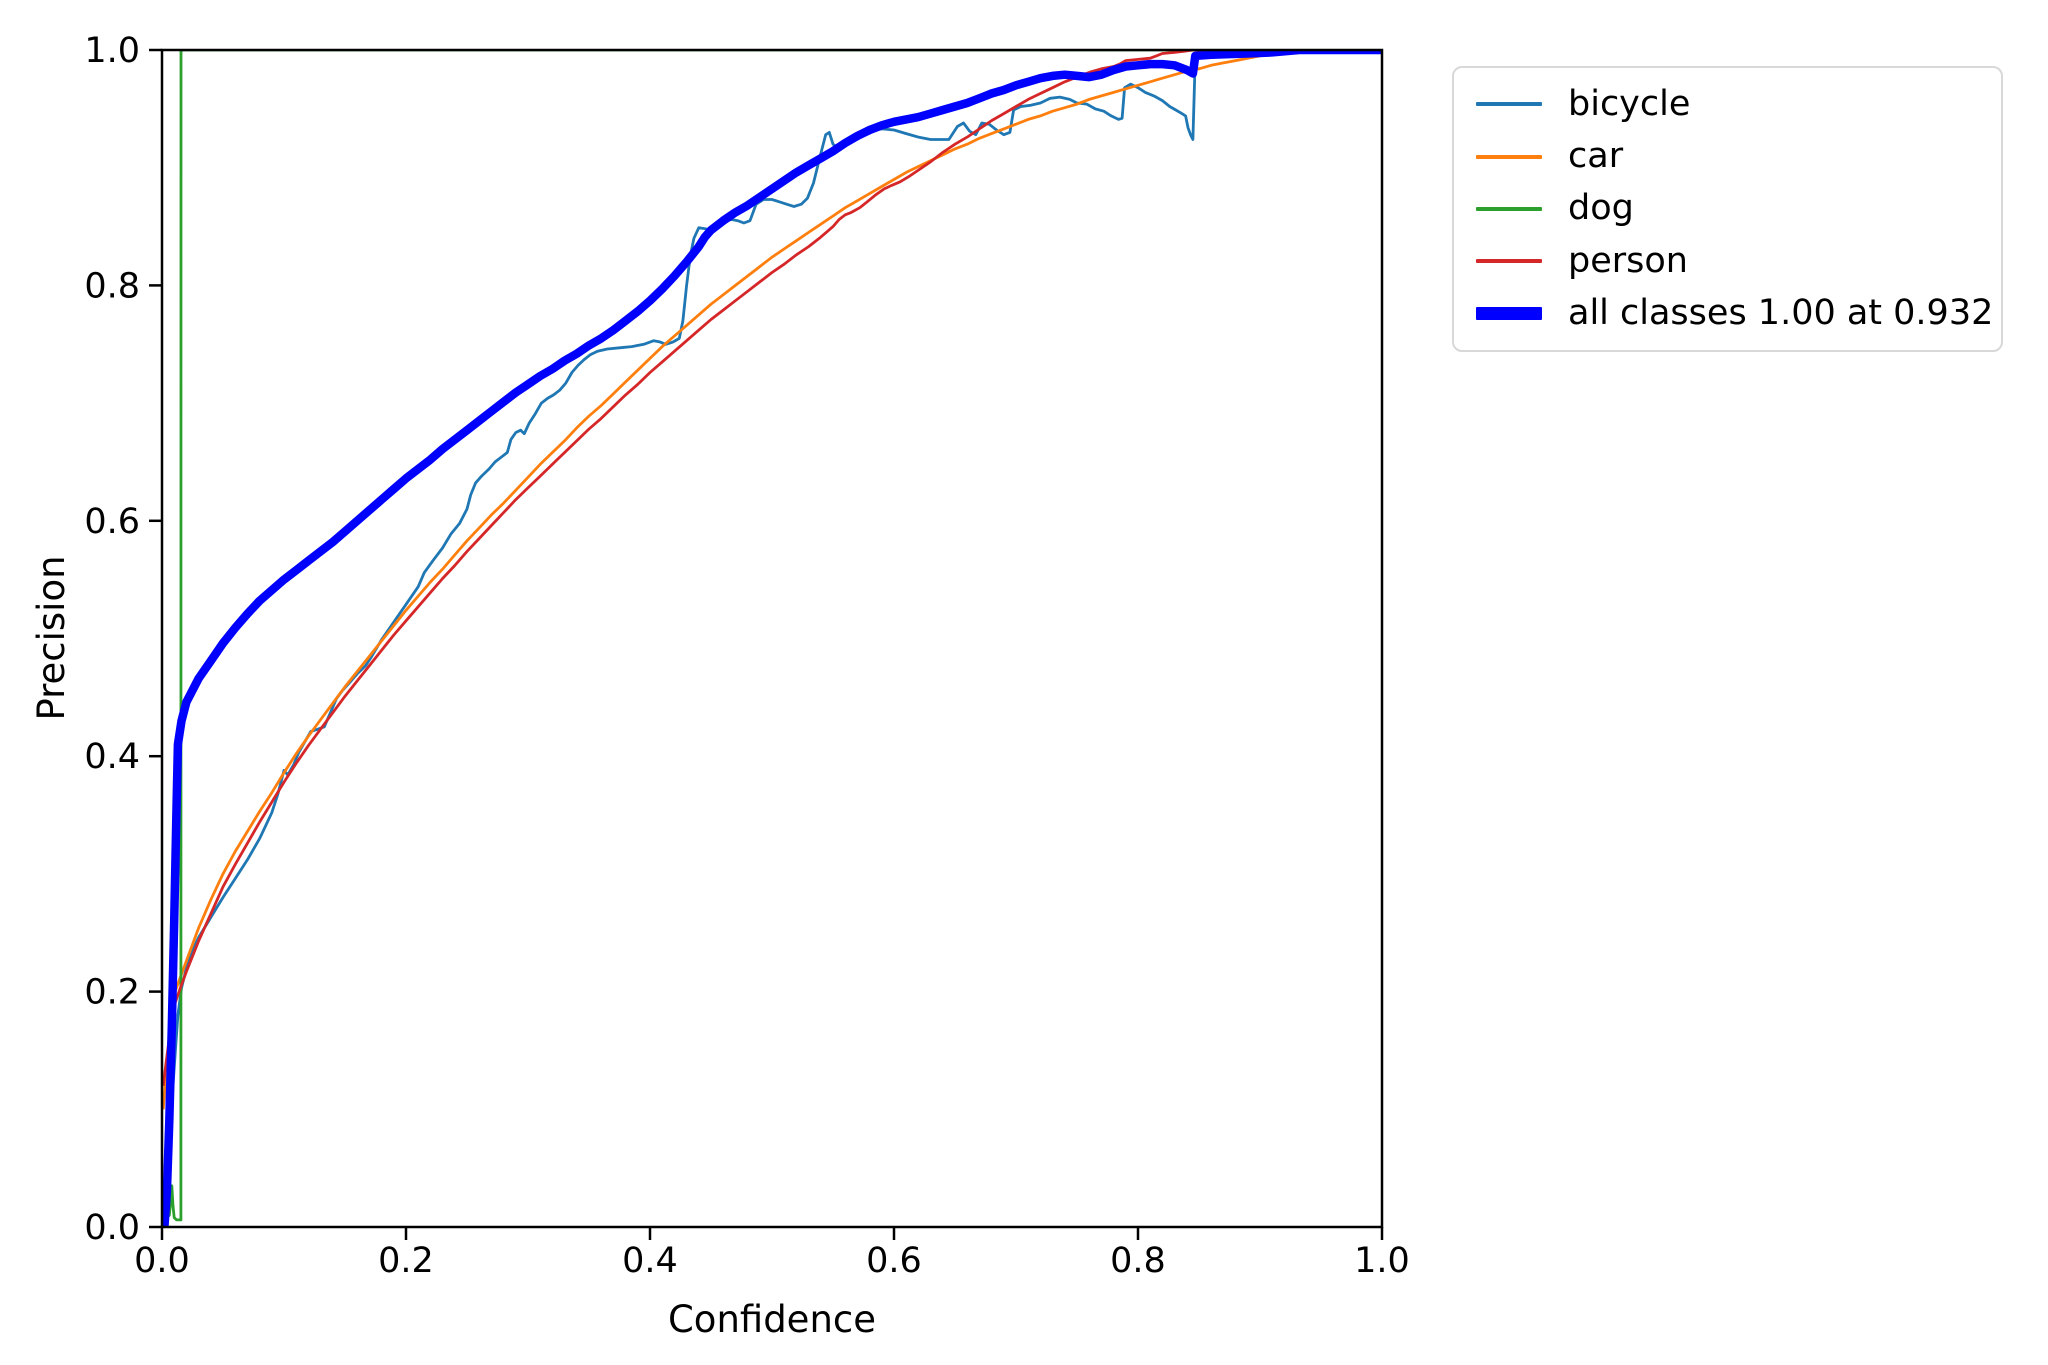  What do you see at coordinates (112, 522) in the screenshot?
I see `y-tick-label: 0.6` at bounding box center [112, 522].